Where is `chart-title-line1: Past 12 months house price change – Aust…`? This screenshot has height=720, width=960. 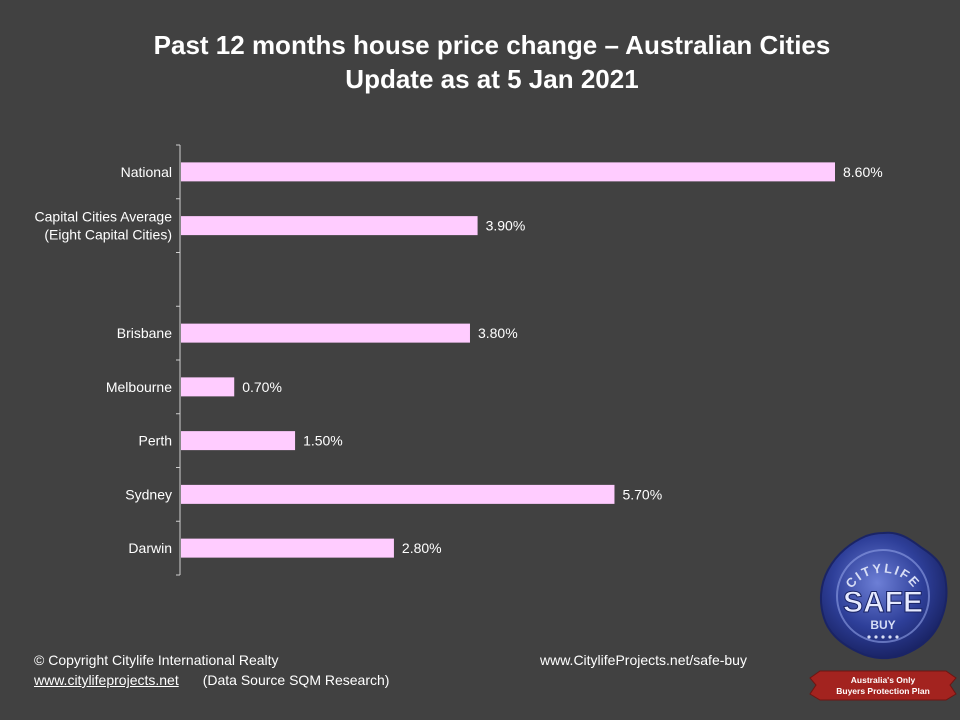
chart-title-line1: Past 12 months house price change – Aust… is located at coordinates (492, 45).